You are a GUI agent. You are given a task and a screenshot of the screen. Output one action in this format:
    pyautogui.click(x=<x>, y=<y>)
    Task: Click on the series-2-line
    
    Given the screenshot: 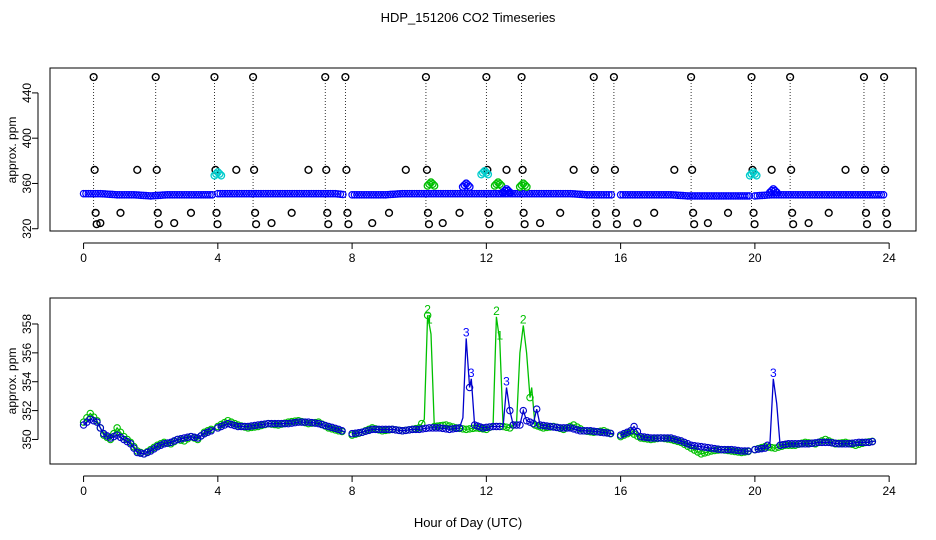 What is the action you would take?
    pyautogui.click(x=483, y=375)
    